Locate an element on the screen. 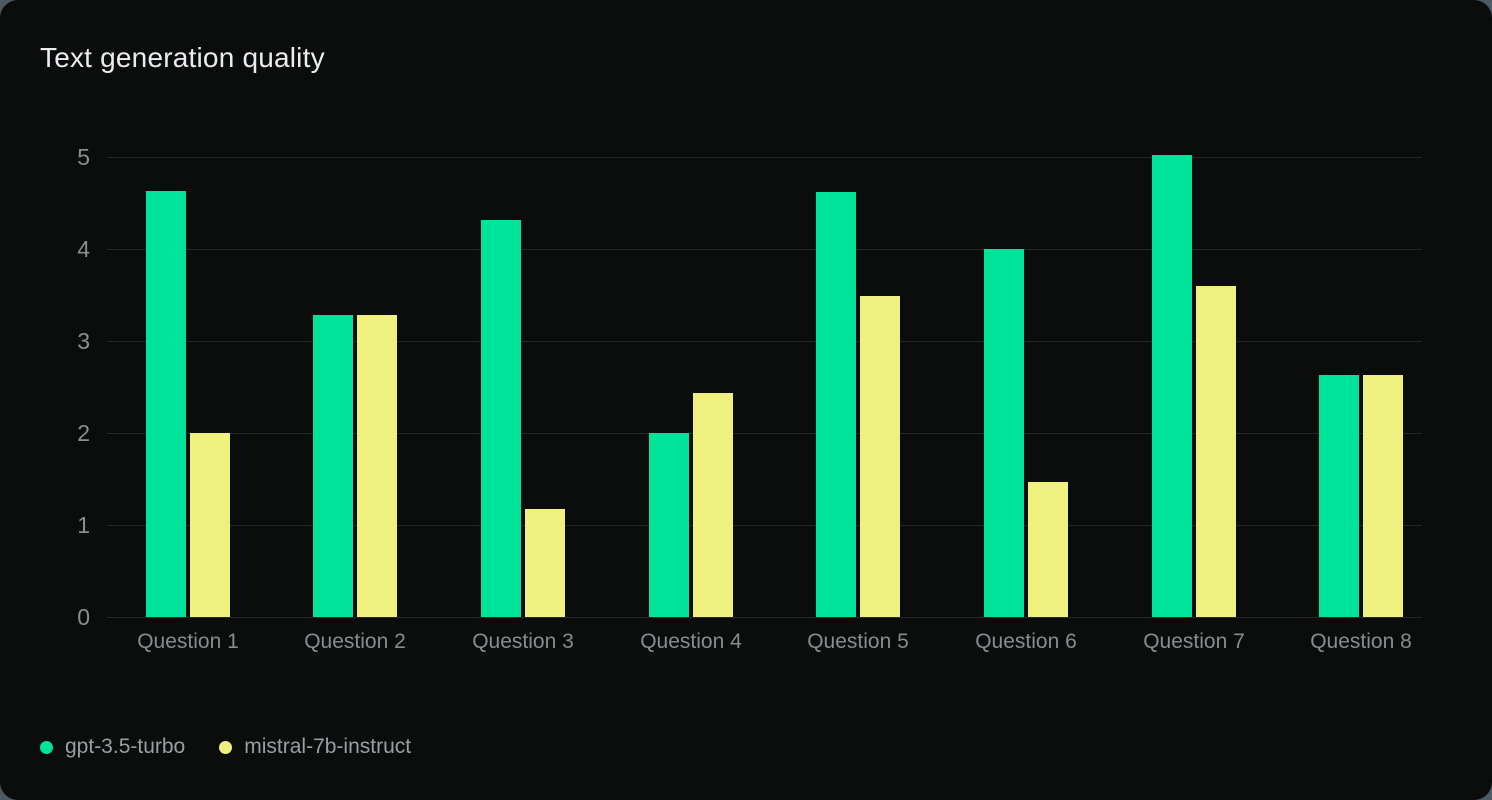 The height and width of the screenshot is (800, 1492). y-tick-label-1: 1 is located at coordinates (83, 525).